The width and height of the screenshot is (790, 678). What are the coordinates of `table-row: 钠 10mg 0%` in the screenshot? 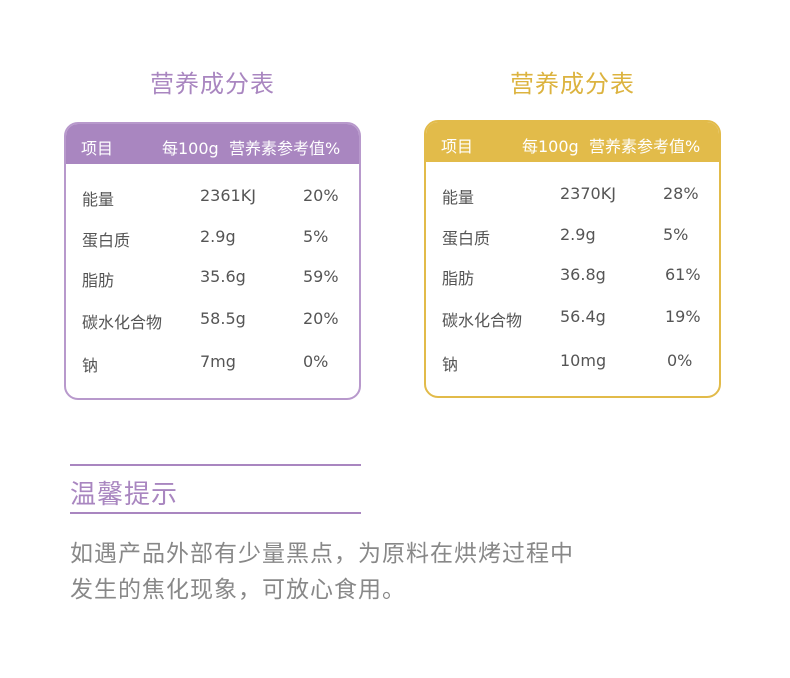 It's located at (572, 363).